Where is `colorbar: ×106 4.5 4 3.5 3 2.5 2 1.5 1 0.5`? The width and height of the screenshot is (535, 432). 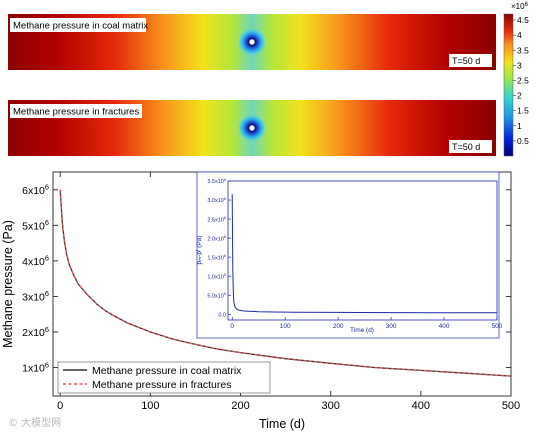
colorbar: ×106 4.5 4 3.5 3 2.5 2 1.5 1 0.5 is located at coordinates (516, 79).